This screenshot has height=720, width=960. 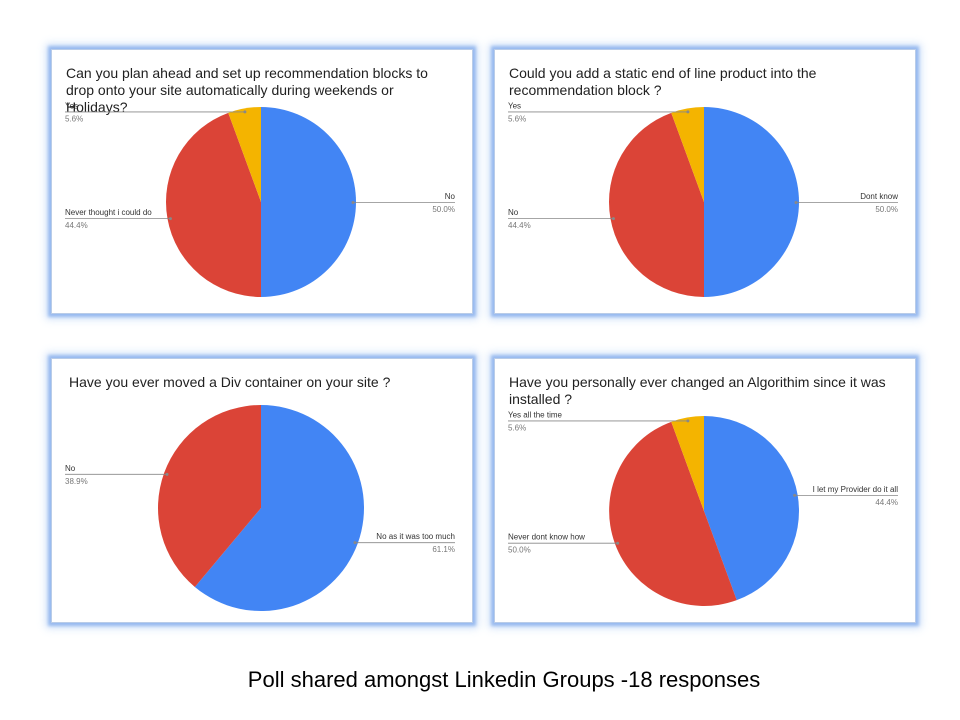 I want to click on slice-label: Never dont know how 50.0%, so click(x=564, y=544).